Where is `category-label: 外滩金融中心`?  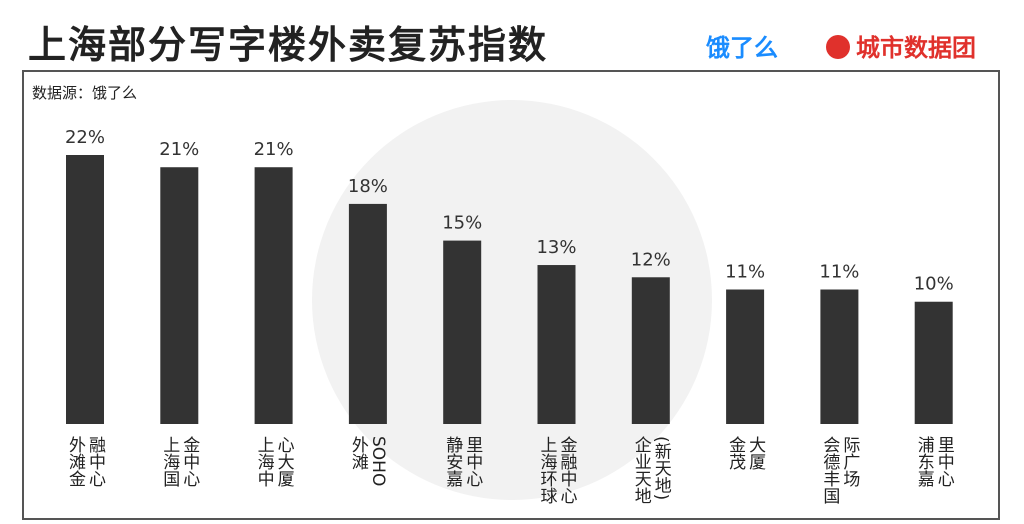
category-label: 外滩金融中心 is located at coordinates (85, 461).